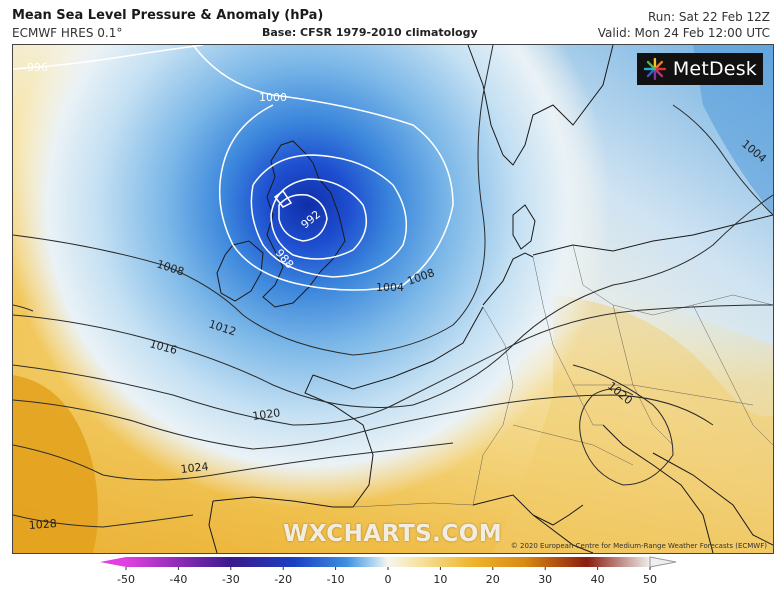 The width and height of the screenshot is (784, 600). What do you see at coordinates (388, 579) in the screenshot?
I see `colorbar-tick-label: 0` at bounding box center [388, 579].